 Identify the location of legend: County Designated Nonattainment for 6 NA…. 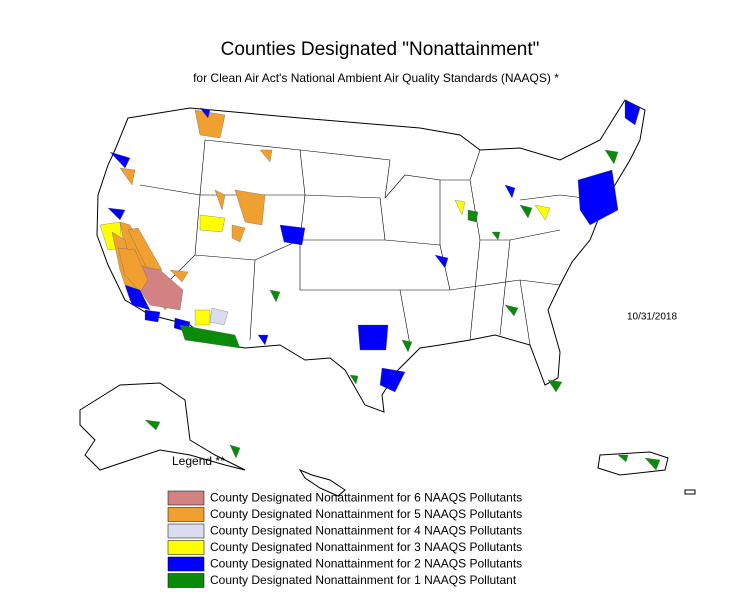
(344, 539).